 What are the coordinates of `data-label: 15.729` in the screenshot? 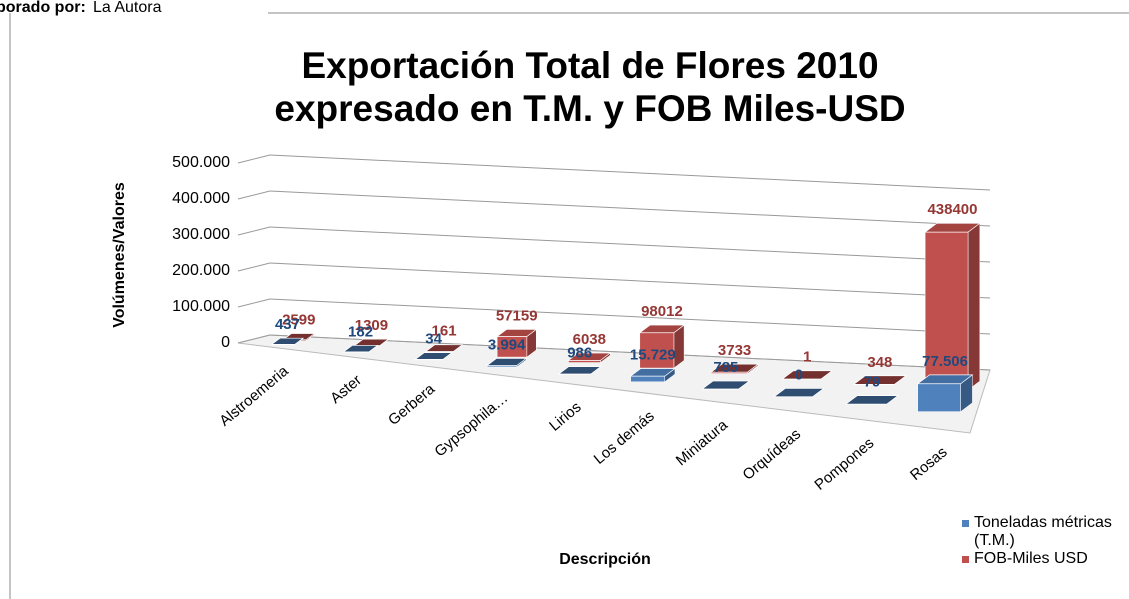 It's located at (653, 354).